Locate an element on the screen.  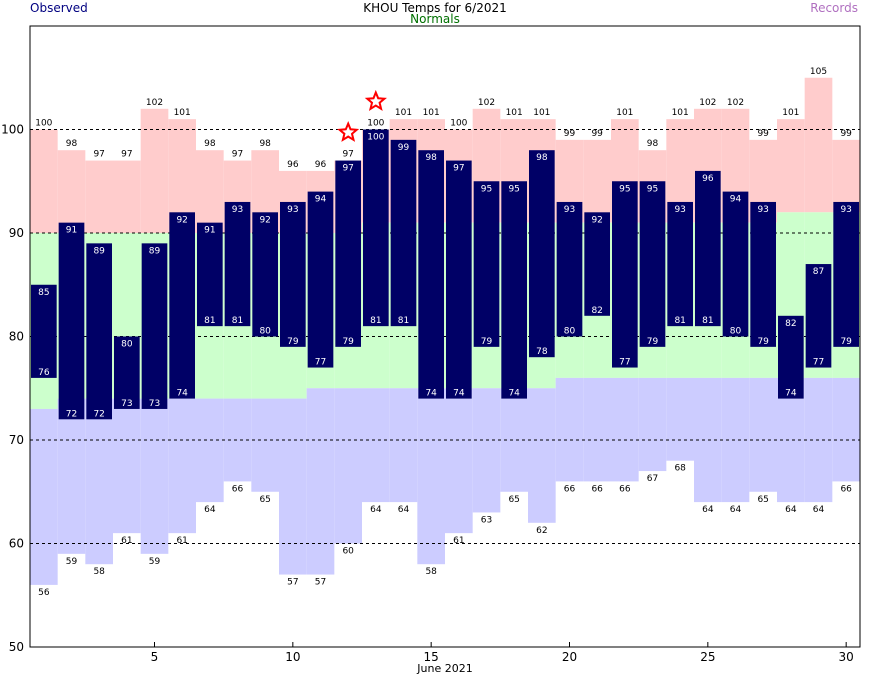
record-high-label-day-12: 97 is located at coordinates (347, 155).